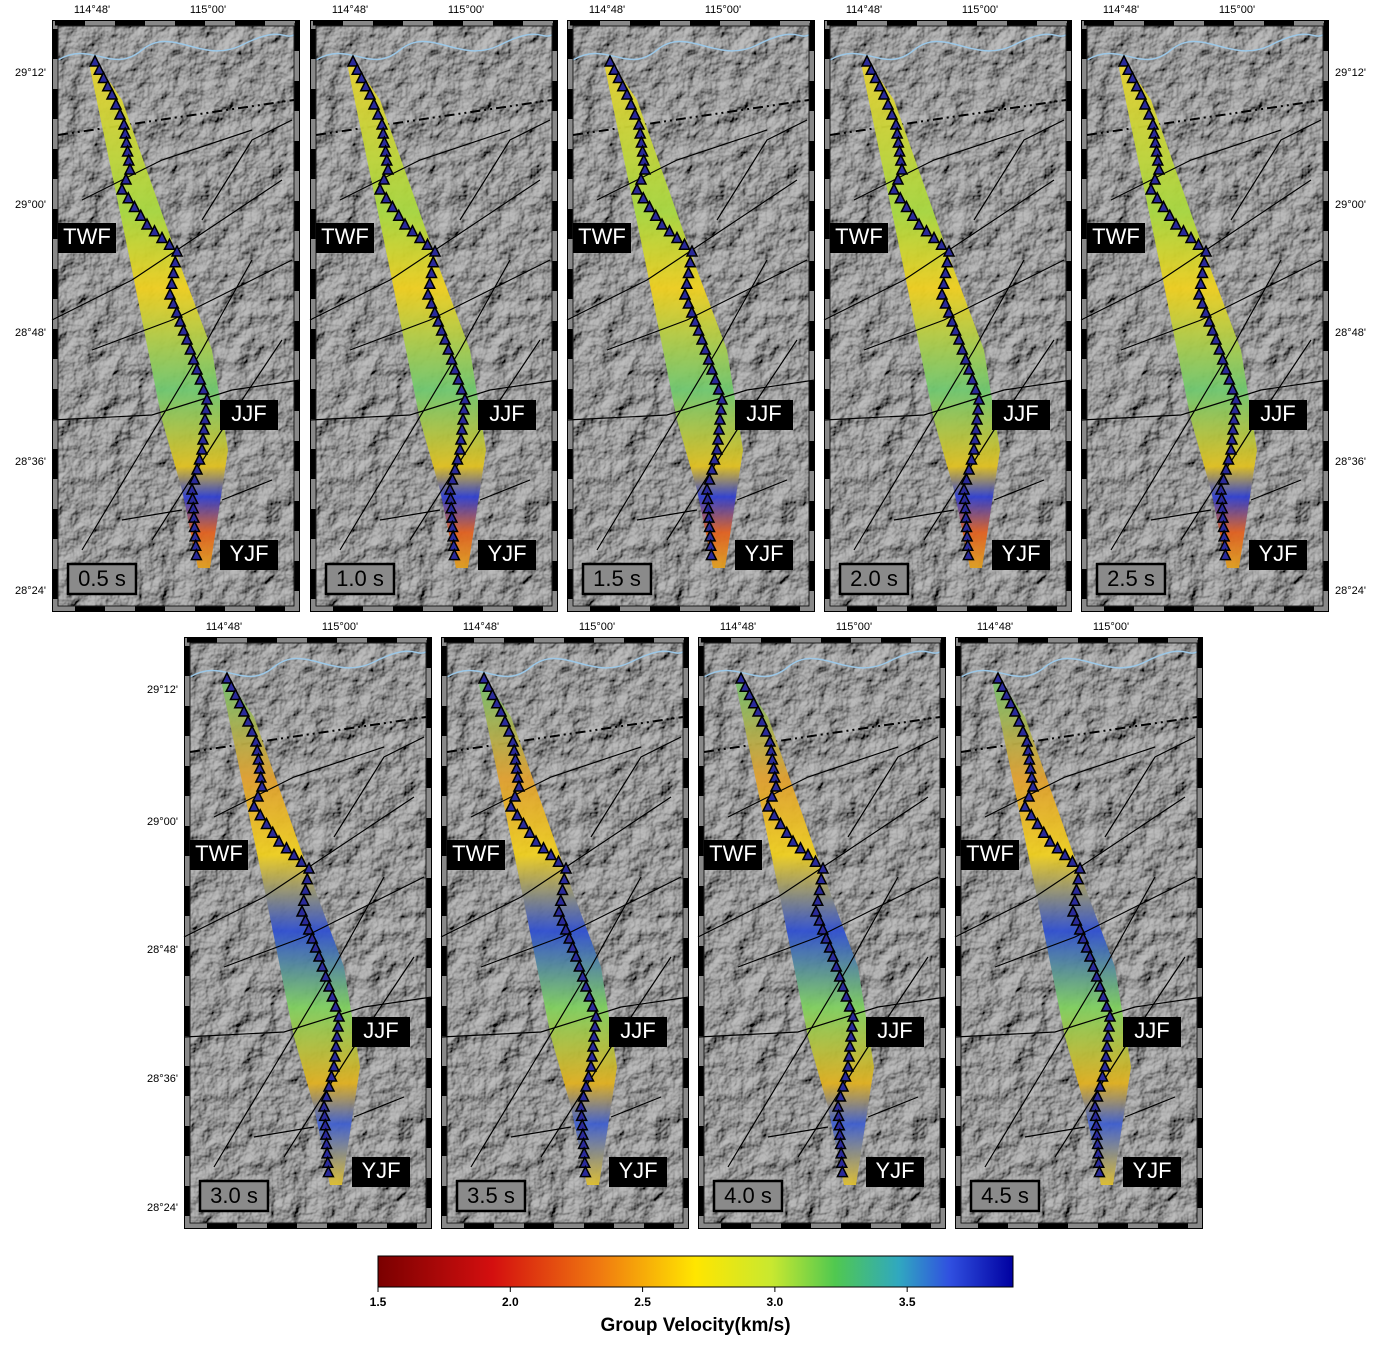 This screenshot has height=1346, width=1391. What do you see at coordinates (491, 1195) in the screenshot?
I see `period-label: 3.5 s` at bounding box center [491, 1195].